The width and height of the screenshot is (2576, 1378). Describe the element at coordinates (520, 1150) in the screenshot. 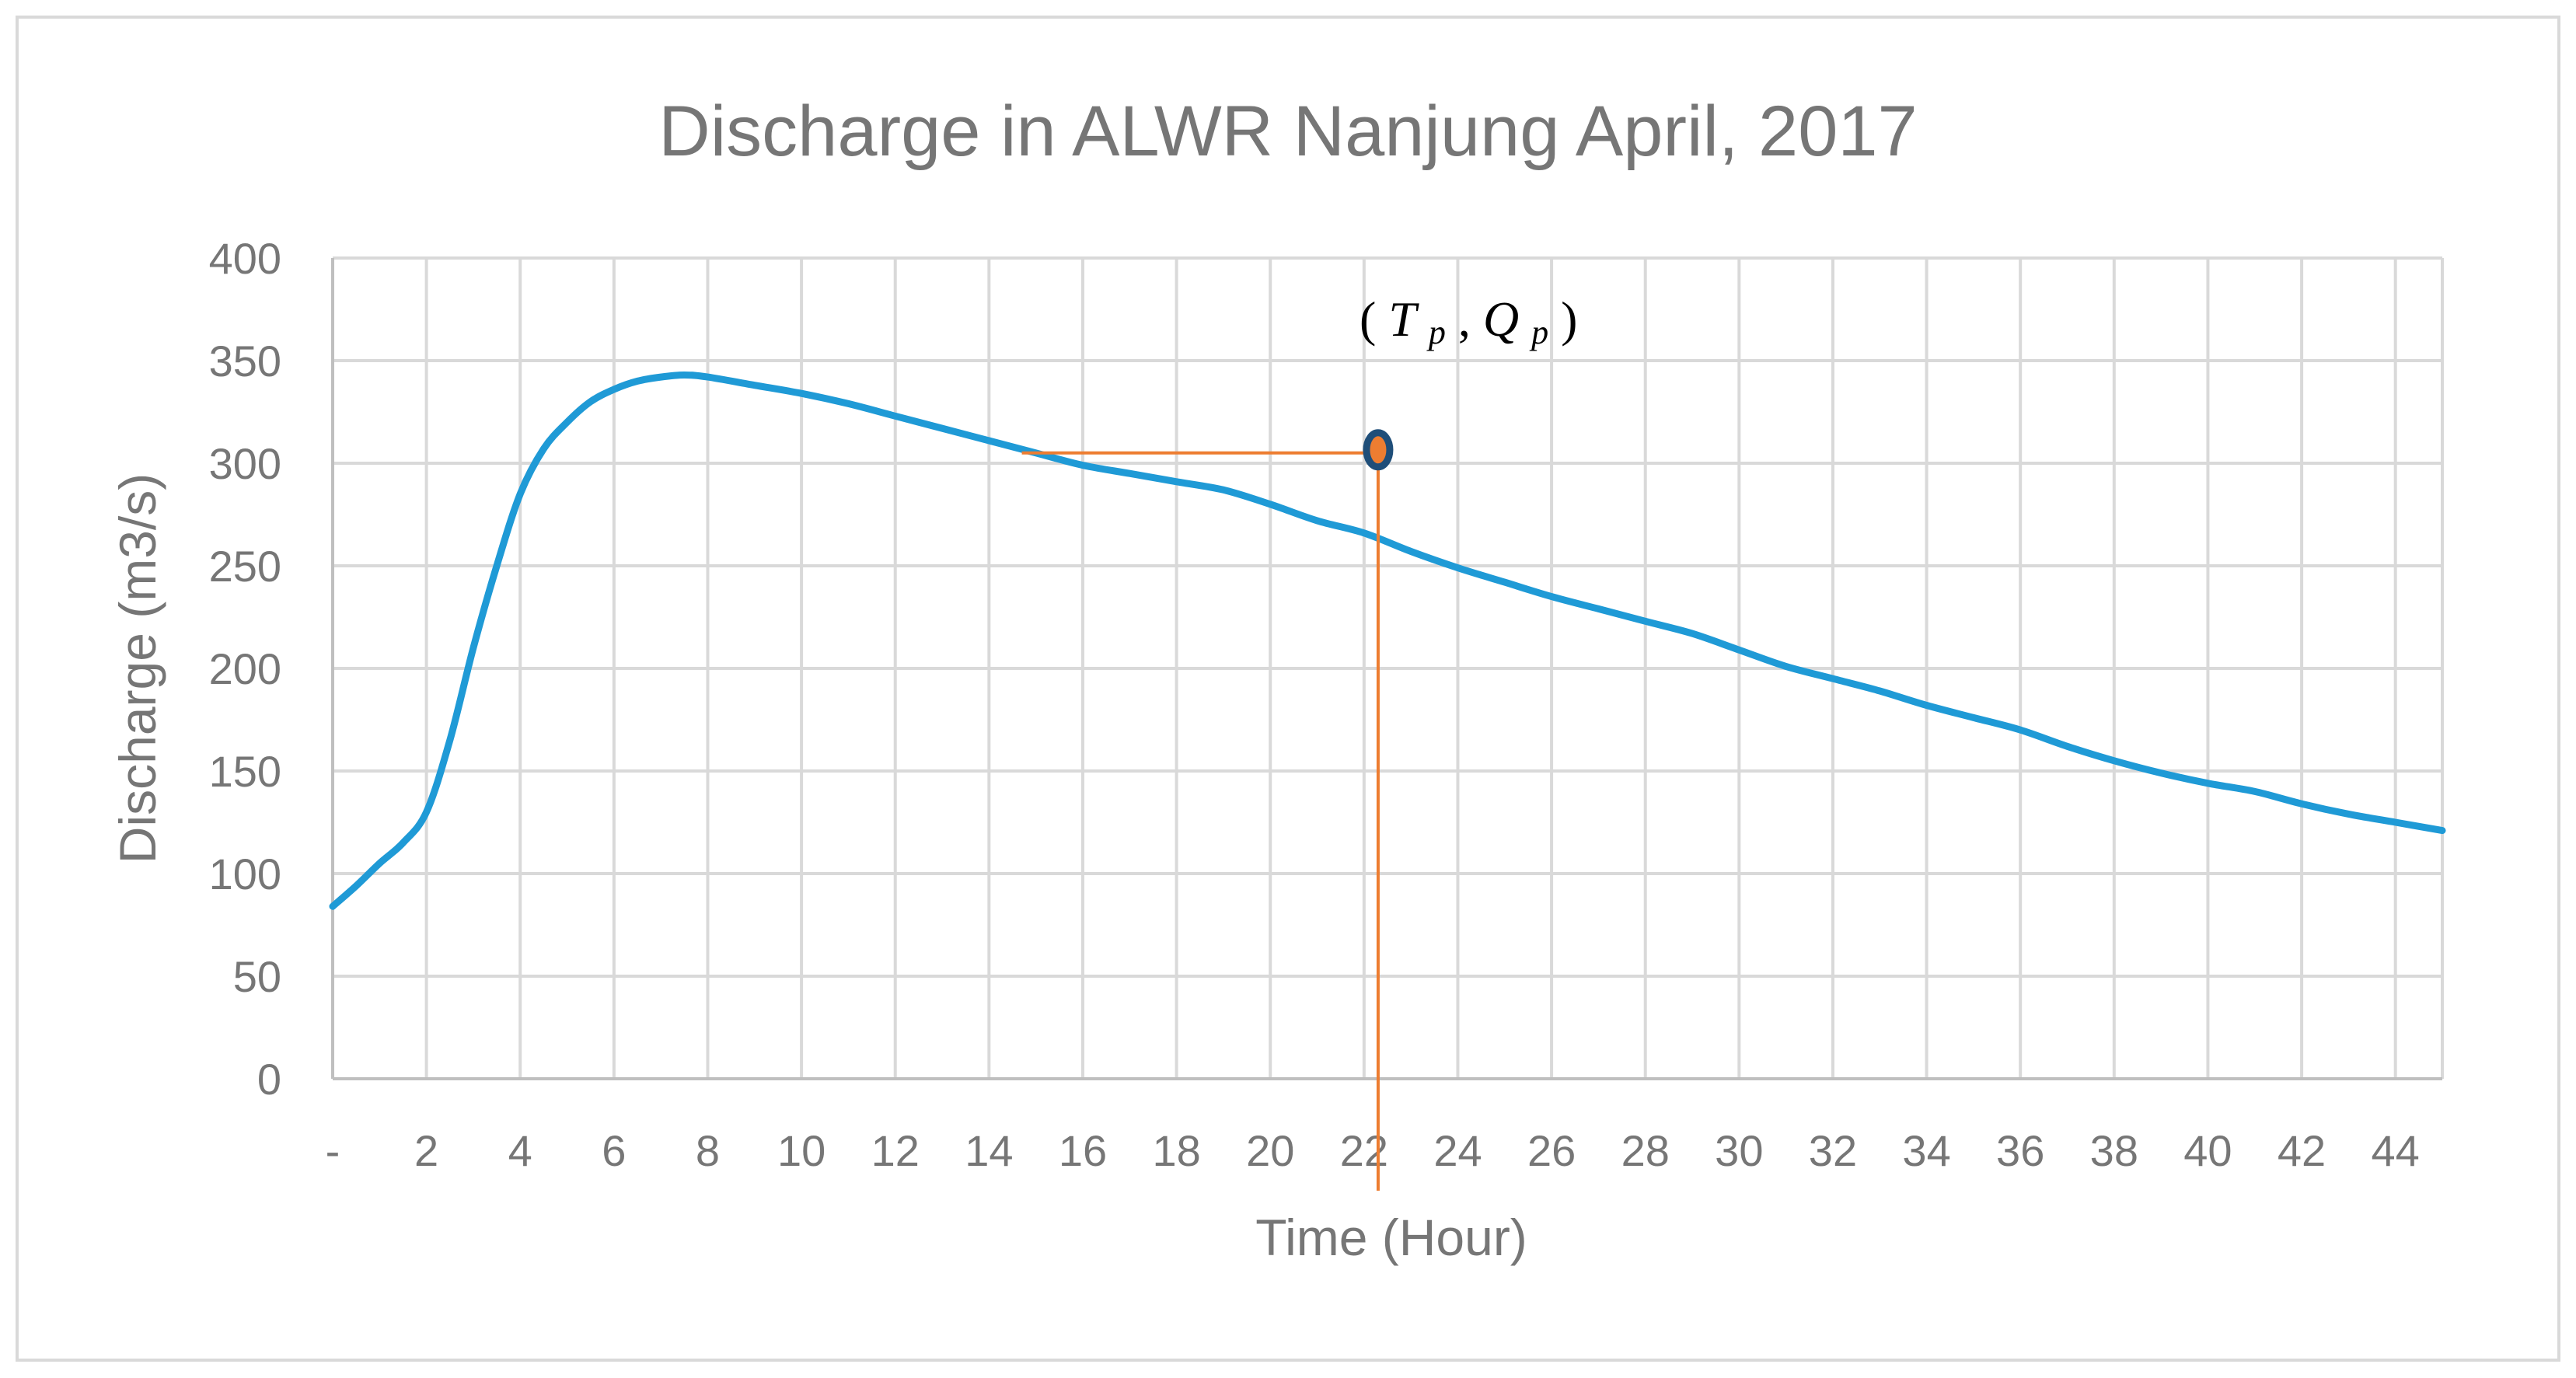

I see `x-tick-label: 4` at that location.